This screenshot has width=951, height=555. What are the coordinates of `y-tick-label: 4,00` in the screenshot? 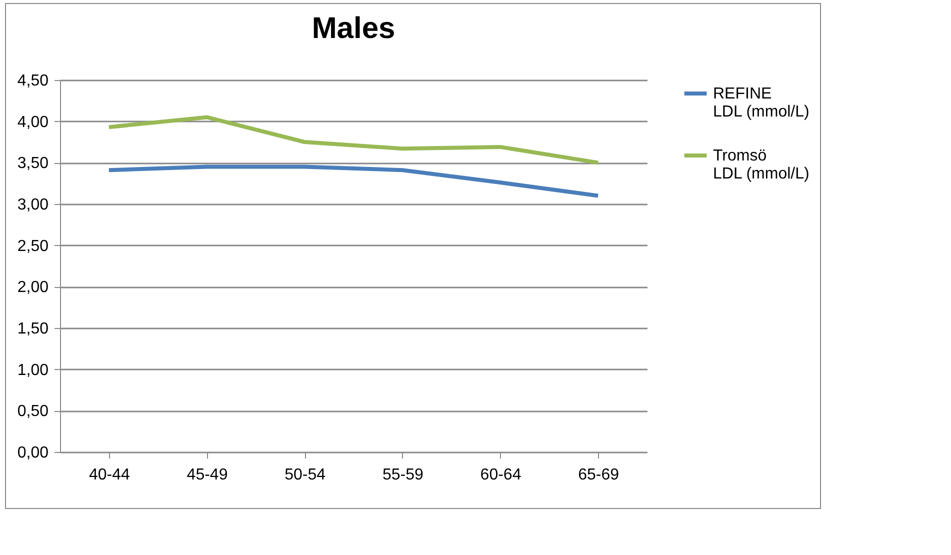 It's located at (33, 122).